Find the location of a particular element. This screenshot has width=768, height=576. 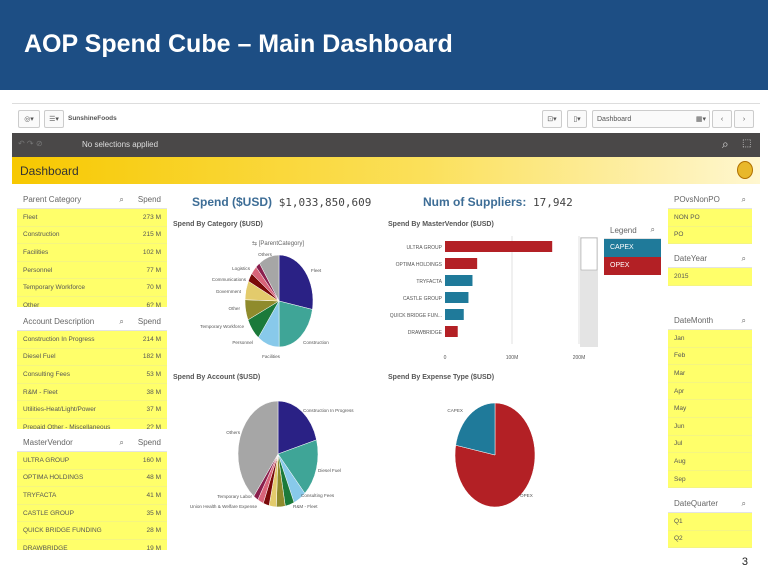

legend-capex: CAPEX is located at coordinates (632, 248).